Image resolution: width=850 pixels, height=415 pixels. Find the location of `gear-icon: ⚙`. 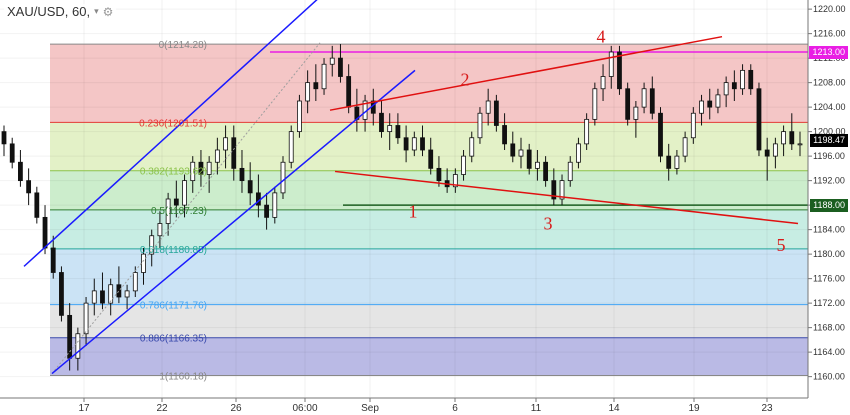

gear-icon: ⚙ is located at coordinates (108, 11).